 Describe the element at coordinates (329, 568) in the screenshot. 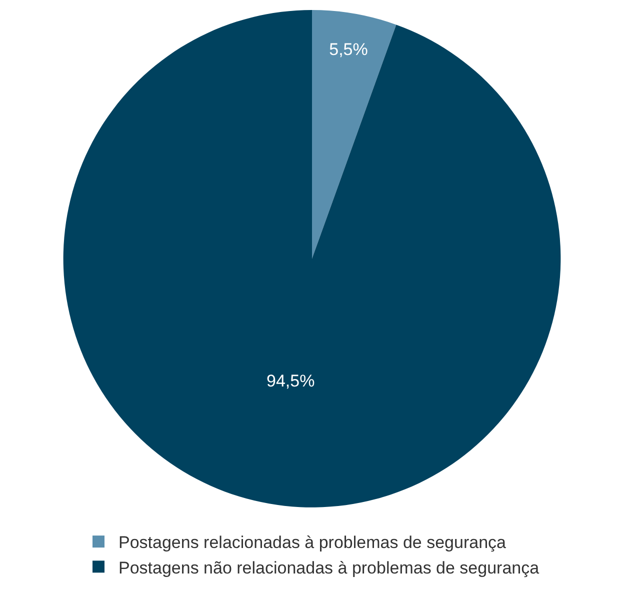

I see `legend-label: Postagens não relacionadas à problemas de segurança` at that location.